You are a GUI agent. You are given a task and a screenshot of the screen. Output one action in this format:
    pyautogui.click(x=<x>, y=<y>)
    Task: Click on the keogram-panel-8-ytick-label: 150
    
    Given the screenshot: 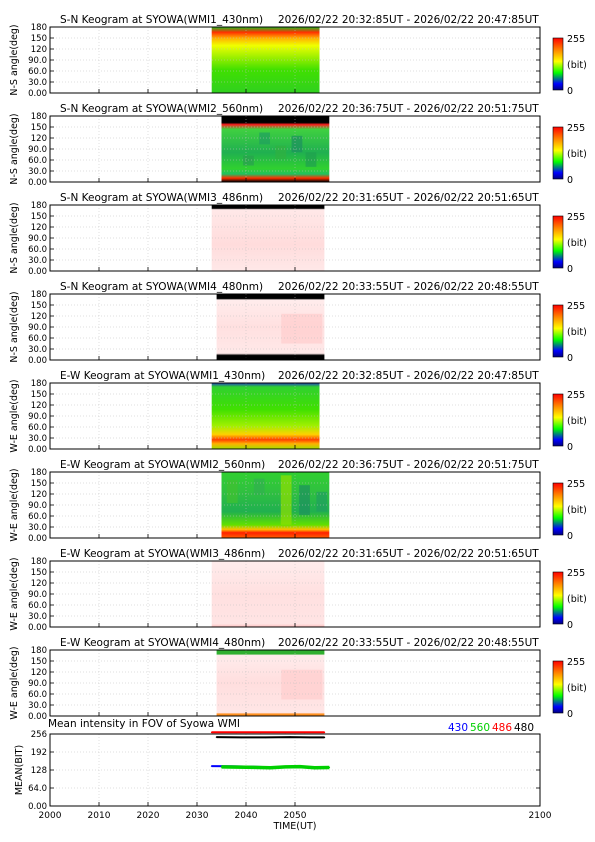 What is the action you would take?
    pyautogui.click(x=39, y=662)
    